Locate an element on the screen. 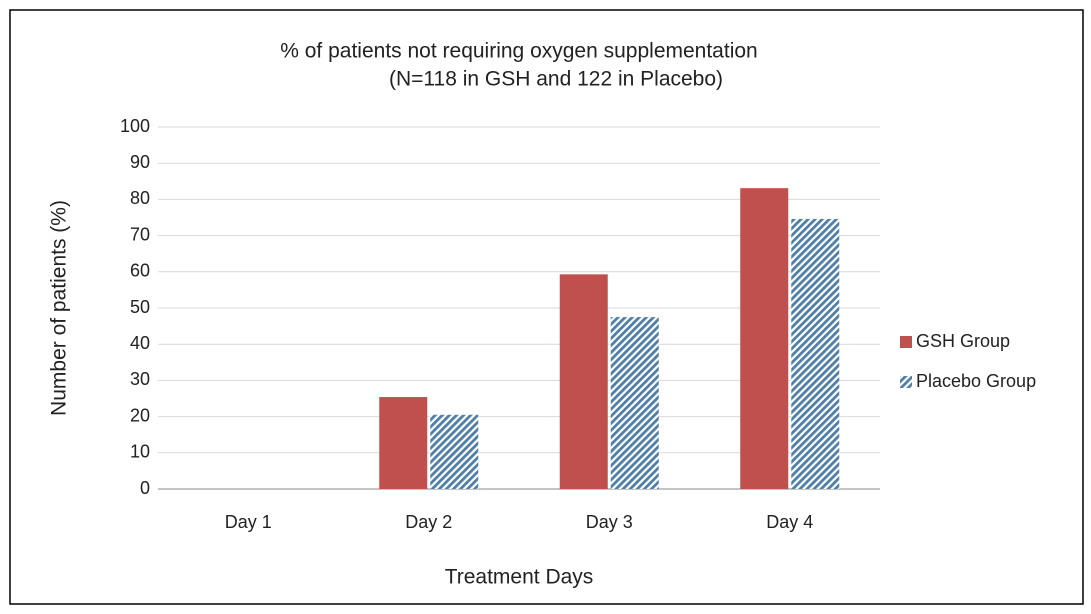 The height and width of the screenshot is (614, 1091). x-tick-label: Day 4 is located at coordinates (789, 522).